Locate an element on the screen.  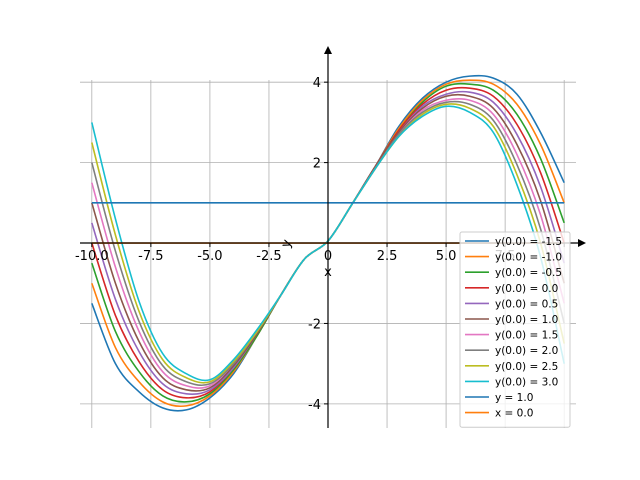
x-tick-label: 0 is located at coordinates (328, 256).